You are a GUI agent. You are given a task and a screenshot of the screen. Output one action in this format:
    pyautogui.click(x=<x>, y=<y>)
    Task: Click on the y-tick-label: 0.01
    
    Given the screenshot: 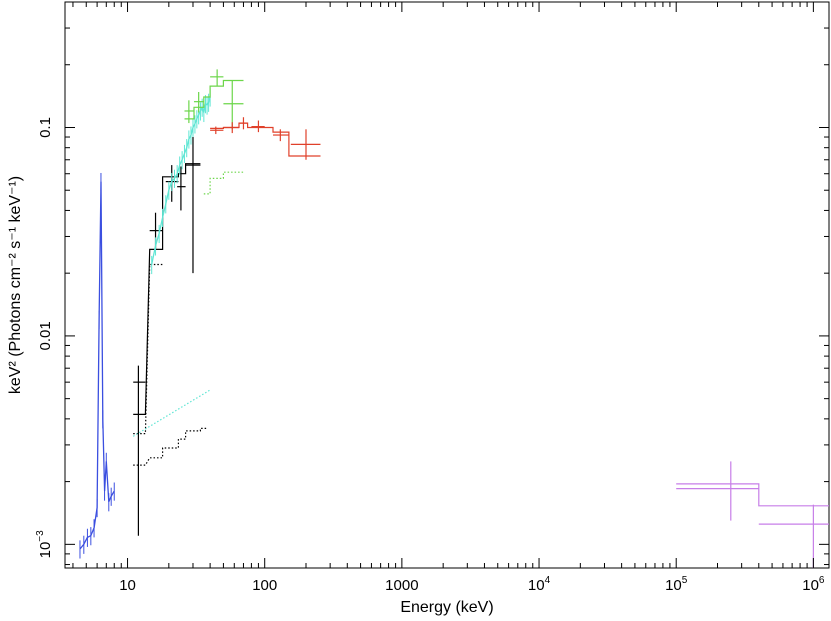 What is the action you would take?
    pyautogui.click(x=45, y=335)
    